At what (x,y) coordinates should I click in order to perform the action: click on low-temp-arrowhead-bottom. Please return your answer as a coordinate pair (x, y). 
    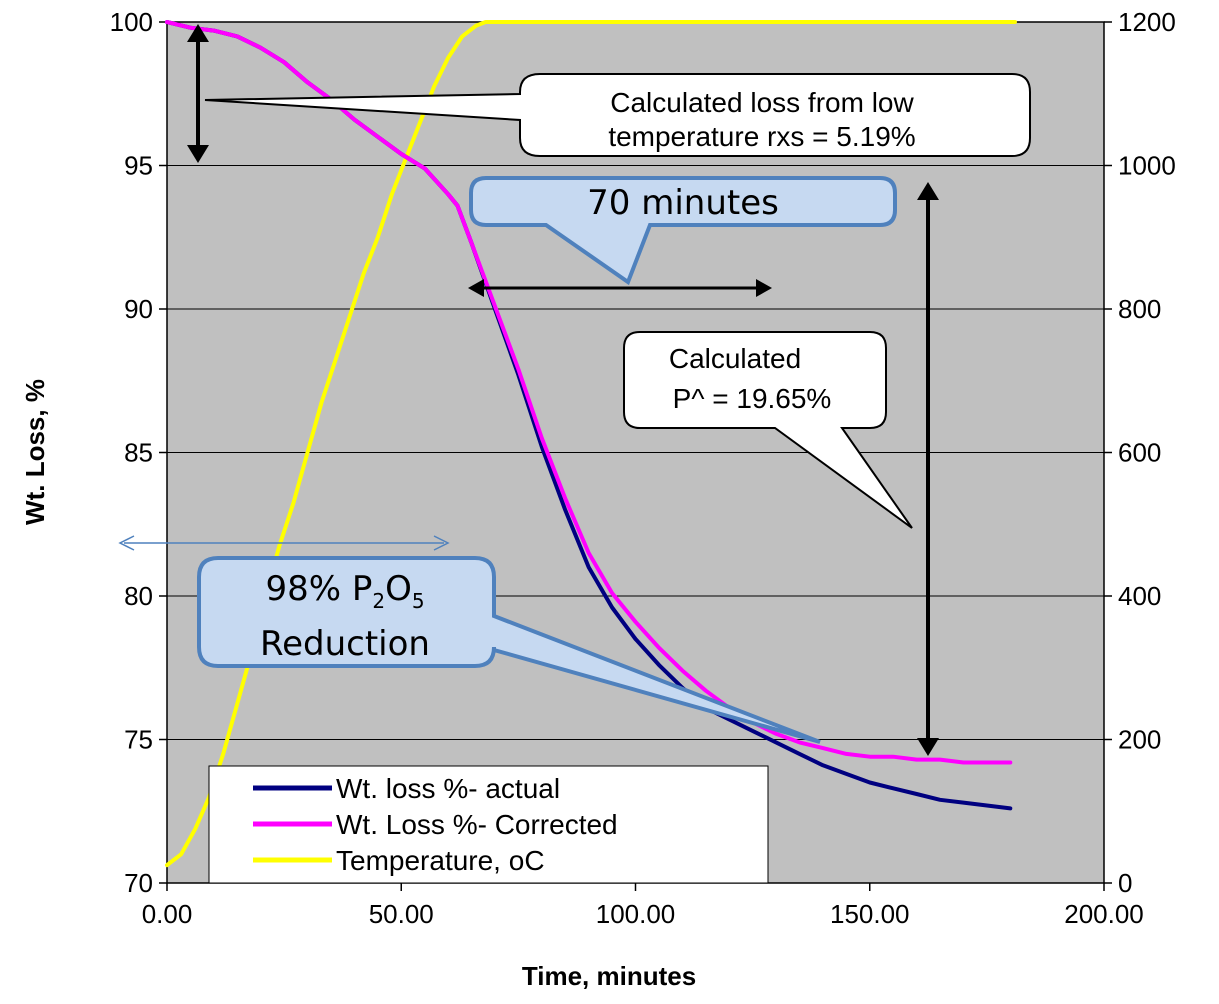
    Looking at the image, I should click on (198, 154).